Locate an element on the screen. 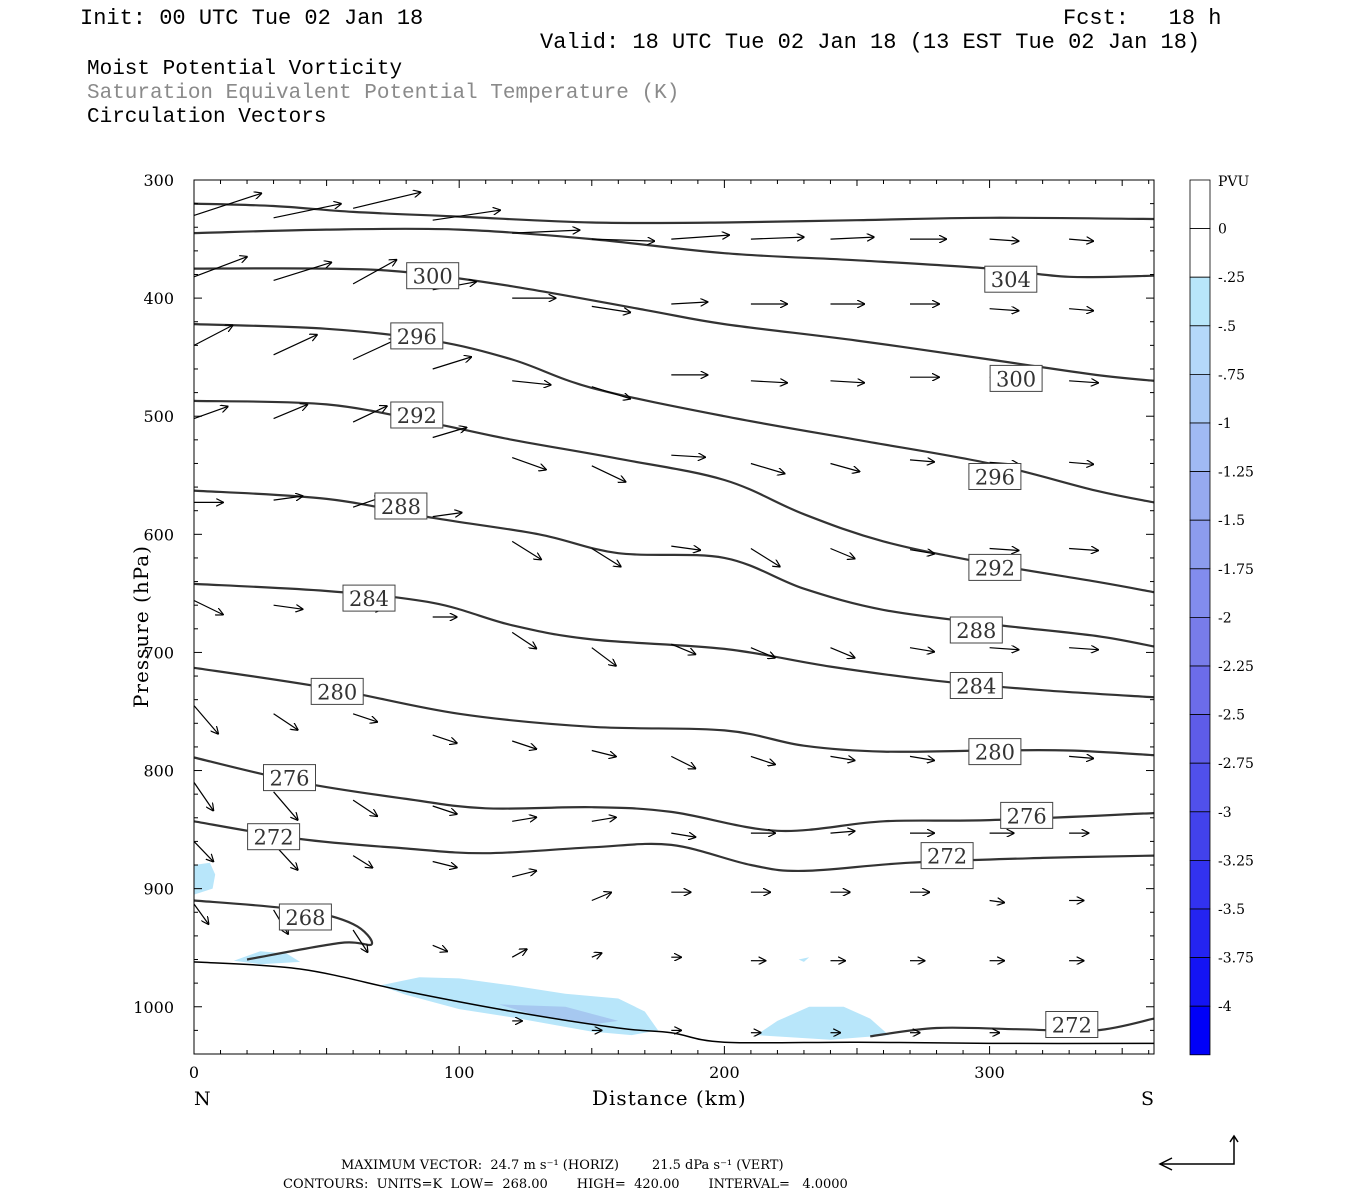 The image size is (1350, 1200). colorbar-level-5: -1.25 is located at coordinates (1236, 473).